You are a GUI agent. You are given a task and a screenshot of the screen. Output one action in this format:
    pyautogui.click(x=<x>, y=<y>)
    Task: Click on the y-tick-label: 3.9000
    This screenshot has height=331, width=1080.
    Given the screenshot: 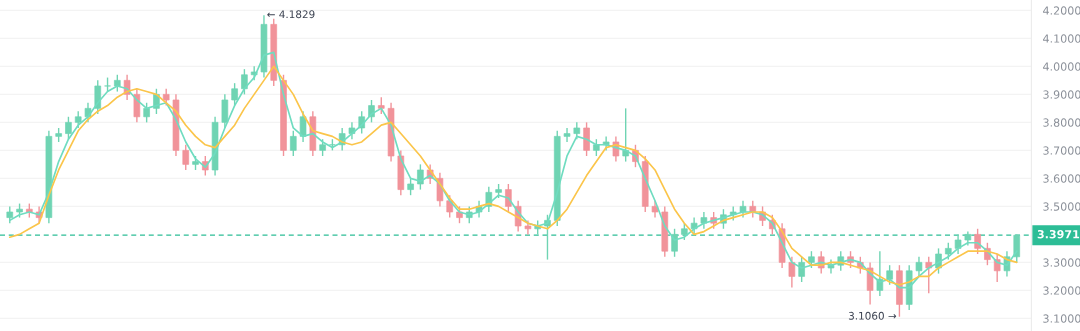 What is the action you would take?
    pyautogui.click(x=1061, y=94)
    